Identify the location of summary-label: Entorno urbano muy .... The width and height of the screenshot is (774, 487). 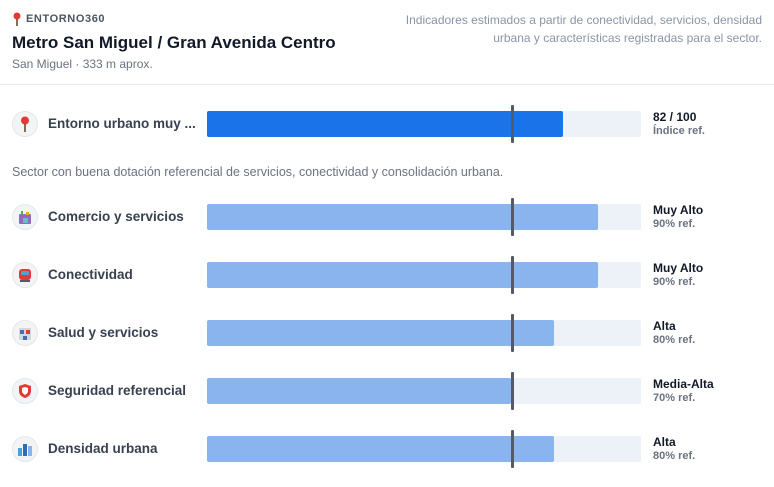
(122, 123).